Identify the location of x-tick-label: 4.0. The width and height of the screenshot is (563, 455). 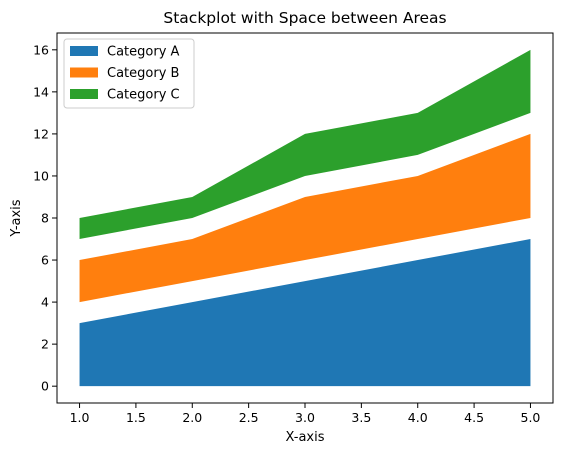
(418, 417).